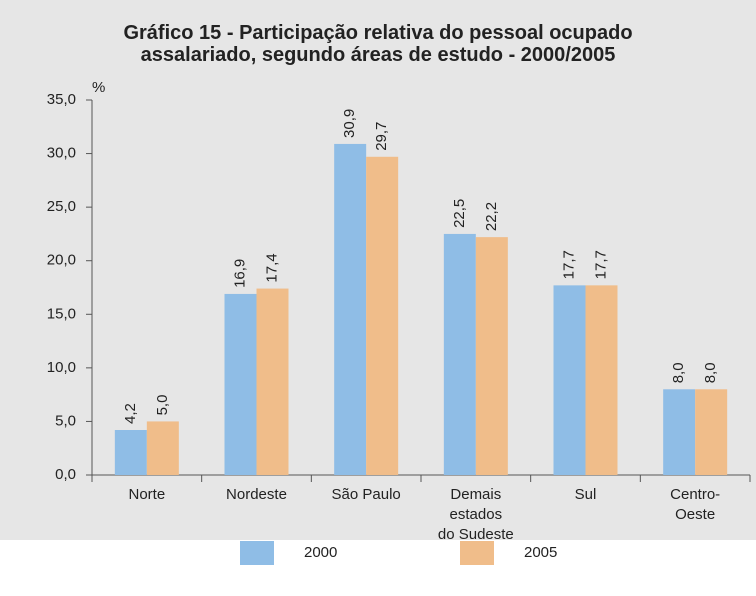 The width and height of the screenshot is (756, 596). What do you see at coordinates (61, 367) in the screenshot?
I see `y-tick-label: 10,0` at bounding box center [61, 367].